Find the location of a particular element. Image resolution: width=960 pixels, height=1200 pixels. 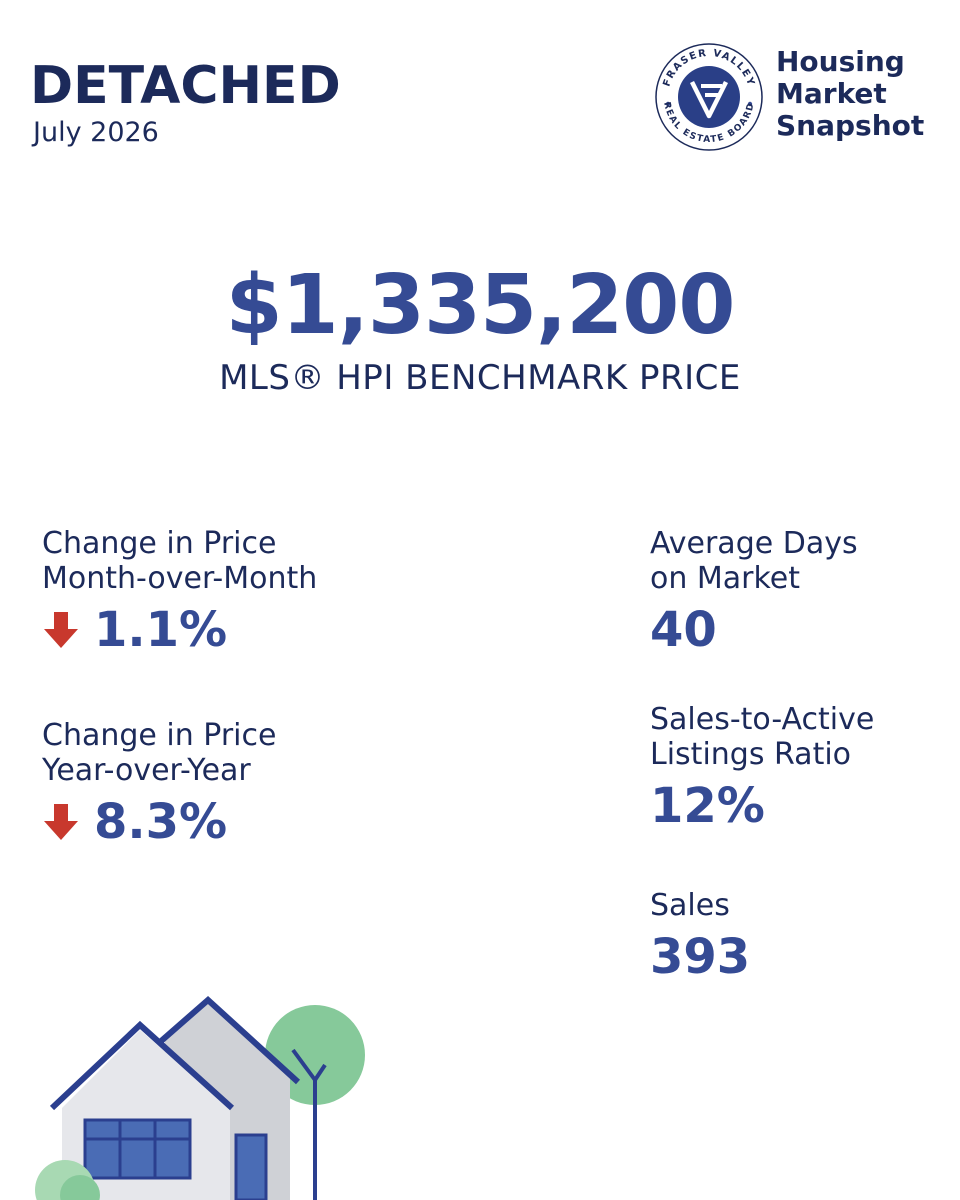

stat-value: 393 is located at coordinates (700, 957).